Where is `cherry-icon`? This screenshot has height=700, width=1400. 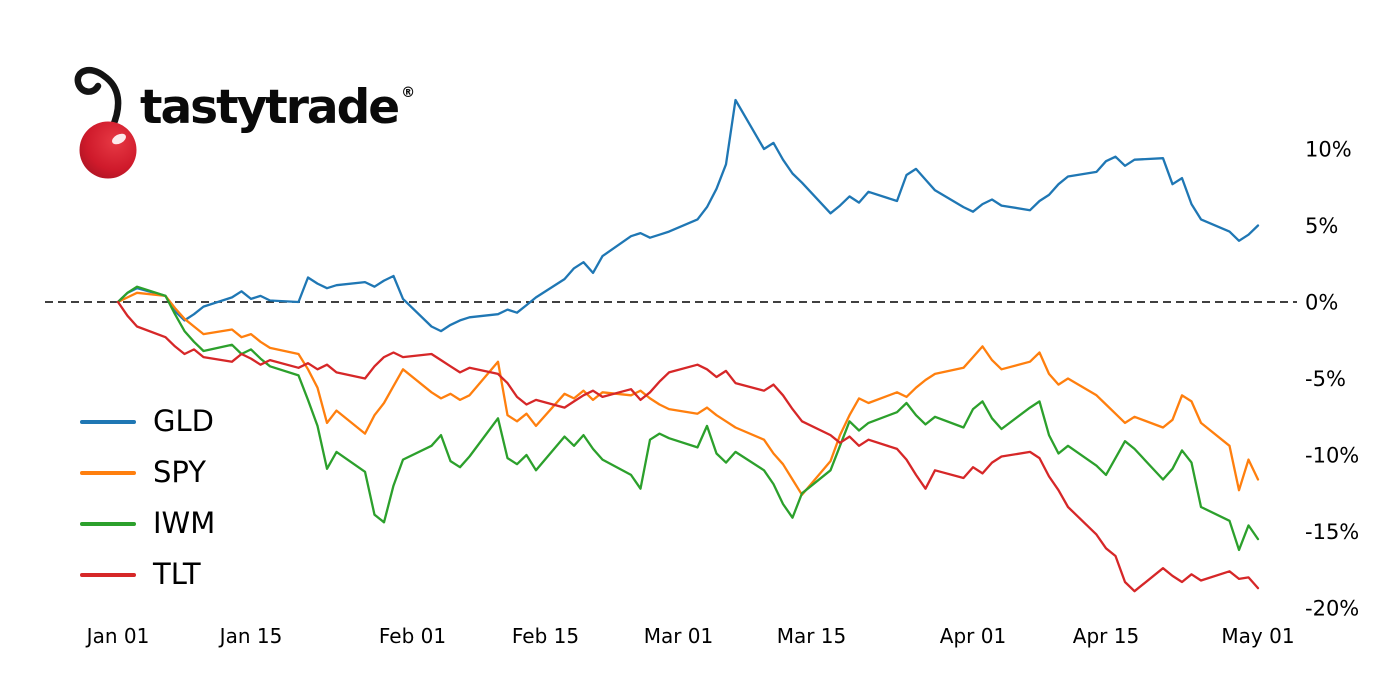 cherry-icon is located at coordinates (105, 122).